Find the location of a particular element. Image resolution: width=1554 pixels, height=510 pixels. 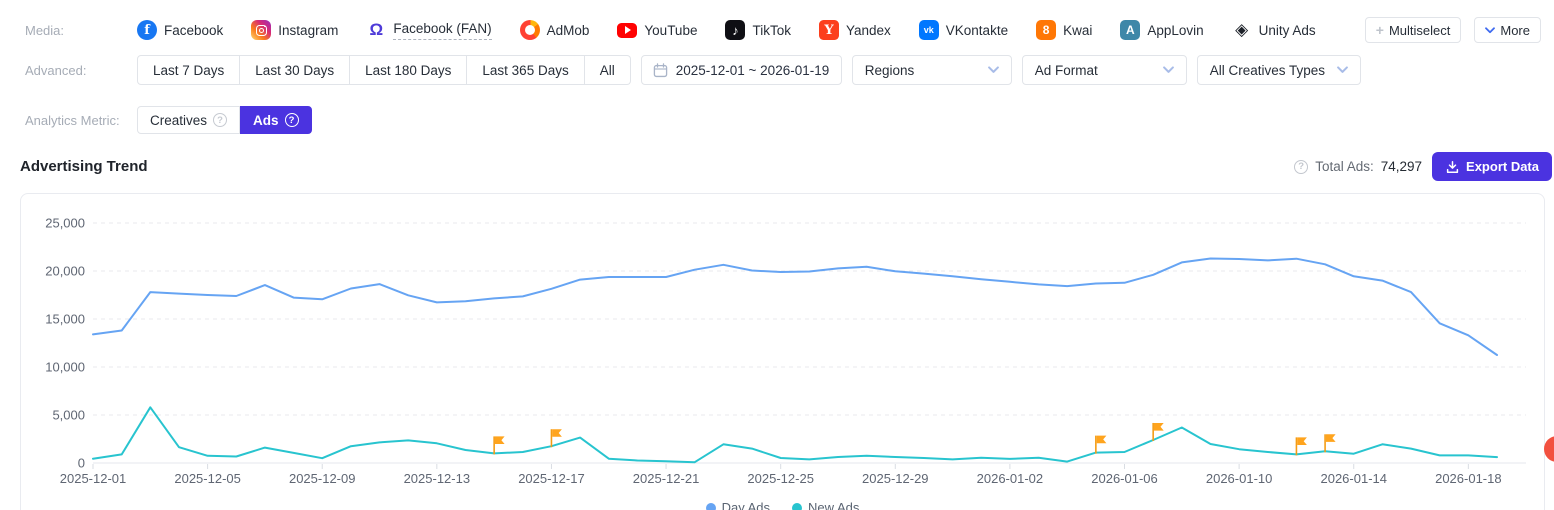

total-ads: ? Total Ads: 74,297 is located at coordinates (1358, 166).